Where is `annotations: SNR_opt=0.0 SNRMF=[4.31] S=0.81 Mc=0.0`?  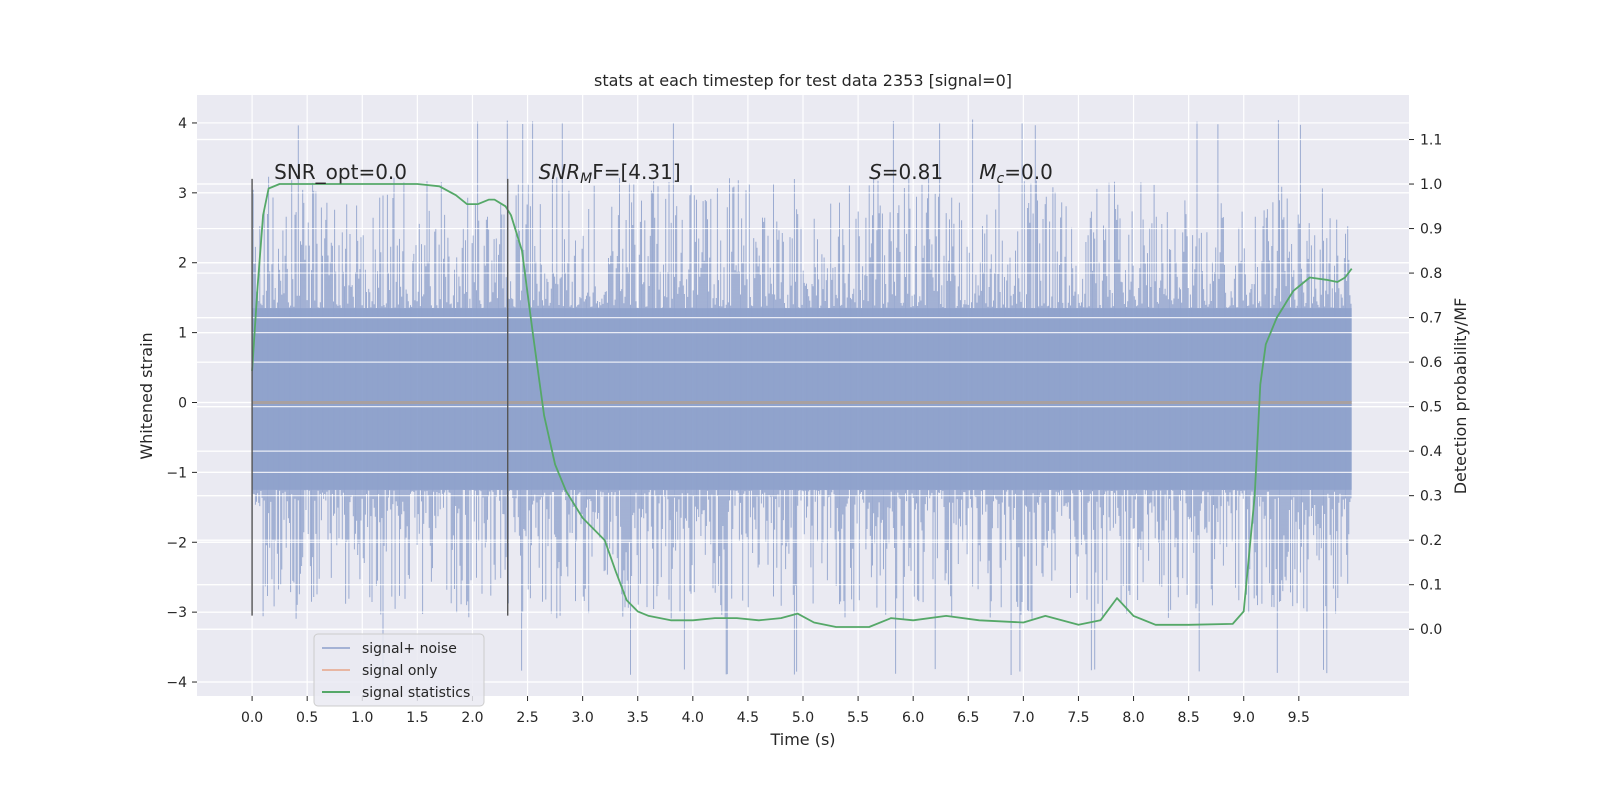
annotations: SNR_opt=0.0 SNRMF=[4.31] S=0.81 Mc=0.0 is located at coordinates (663, 173).